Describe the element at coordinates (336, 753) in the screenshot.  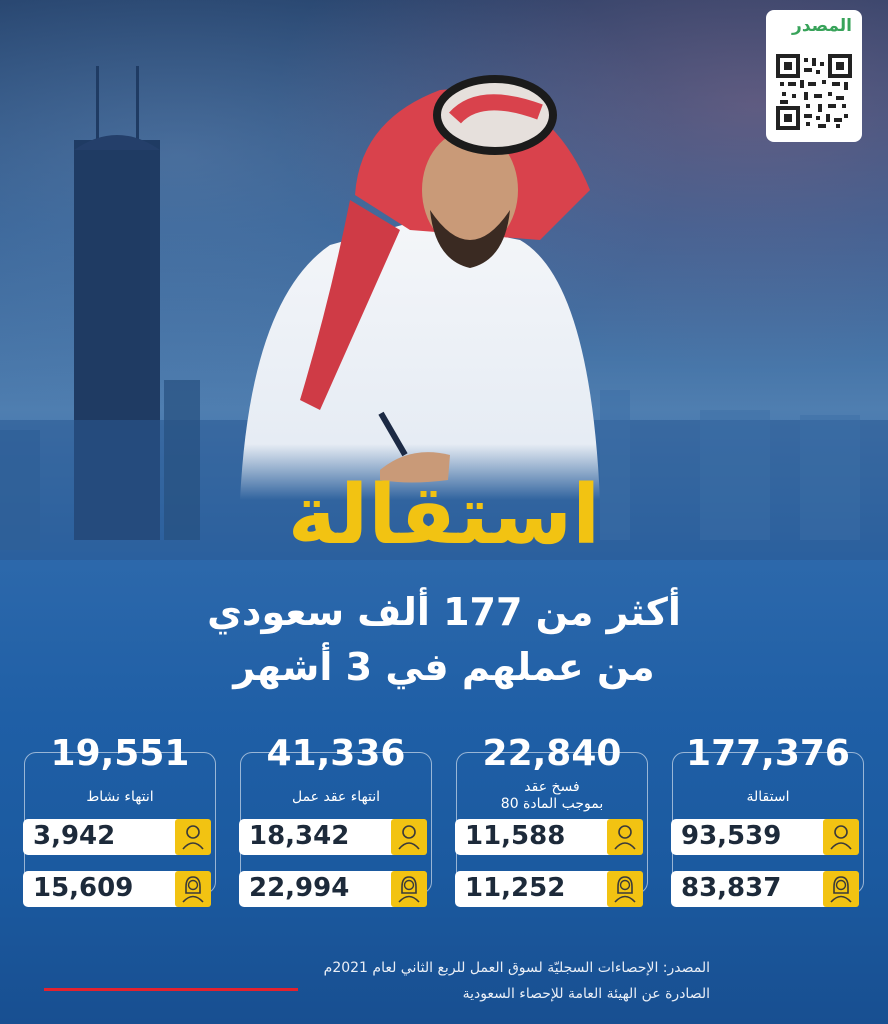
I see `stat-total: 41,336` at that location.